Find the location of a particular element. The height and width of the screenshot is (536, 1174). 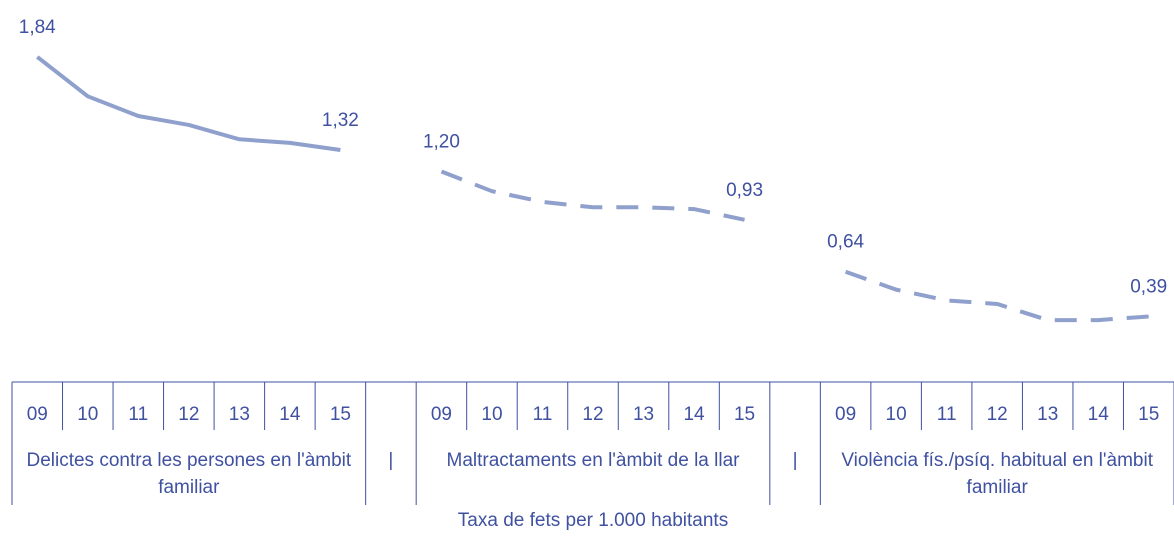

x-axis-title: Taxa de fets per 1.000 habitants is located at coordinates (593, 520).